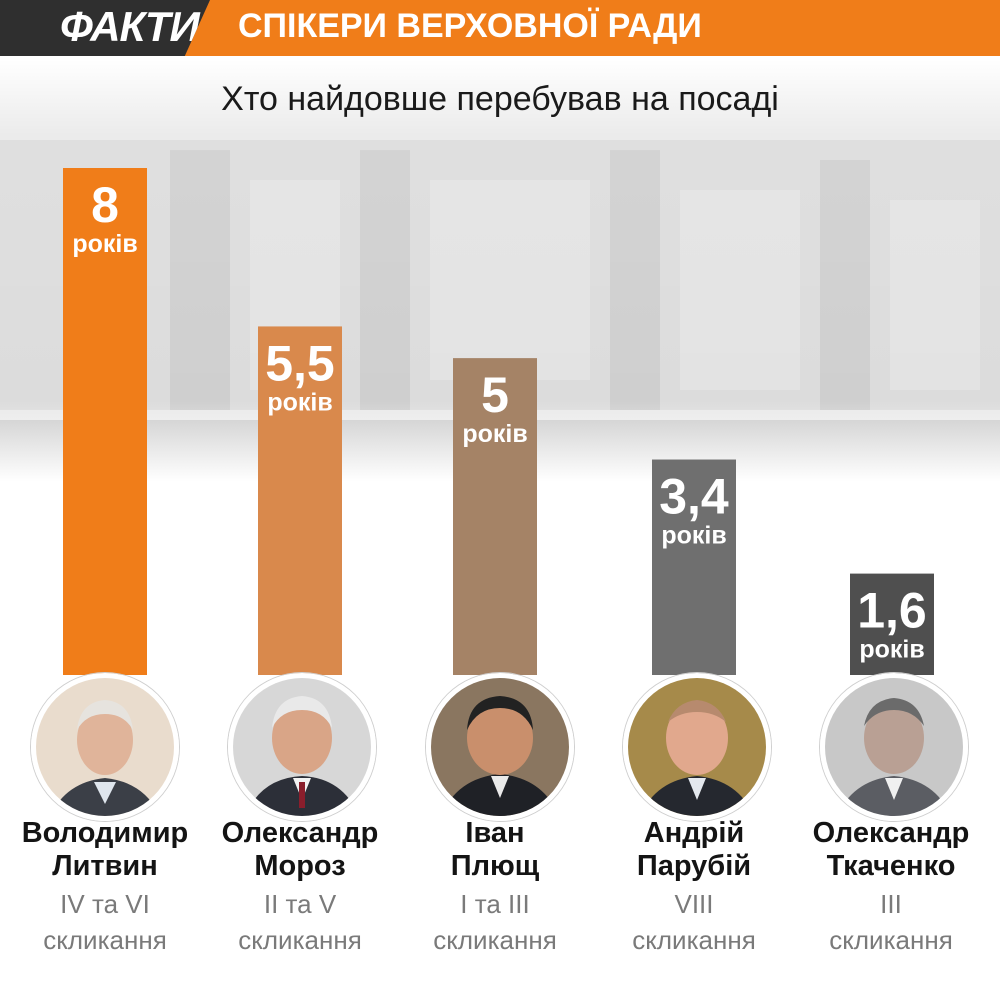 The image size is (1000, 1000). I want to click on avatar-moroz, so click(302, 747).